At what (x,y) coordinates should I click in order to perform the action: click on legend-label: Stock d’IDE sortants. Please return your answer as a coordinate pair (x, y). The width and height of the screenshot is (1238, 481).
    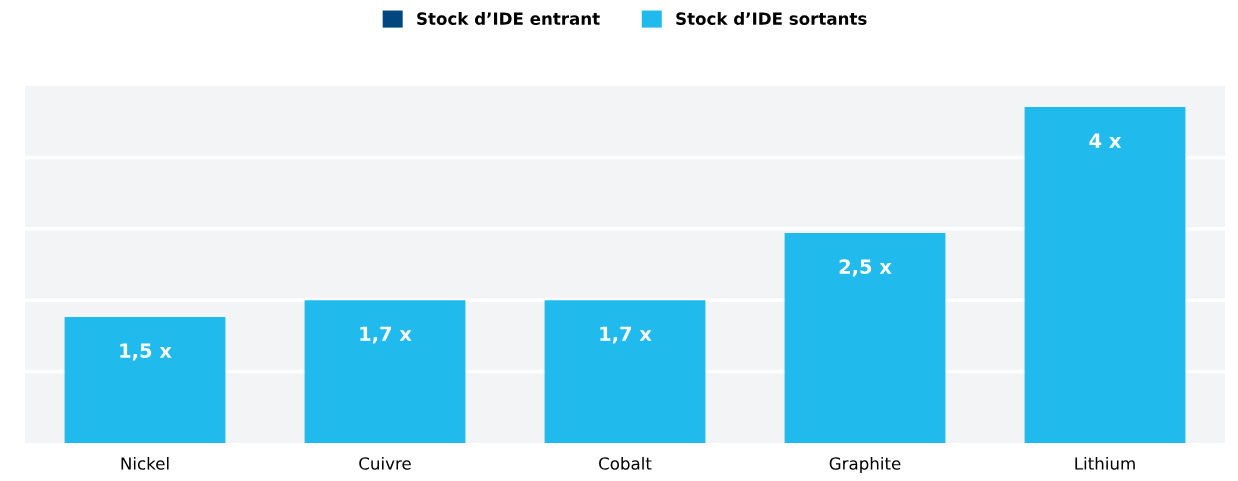
    Looking at the image, I should click on (771, 18).